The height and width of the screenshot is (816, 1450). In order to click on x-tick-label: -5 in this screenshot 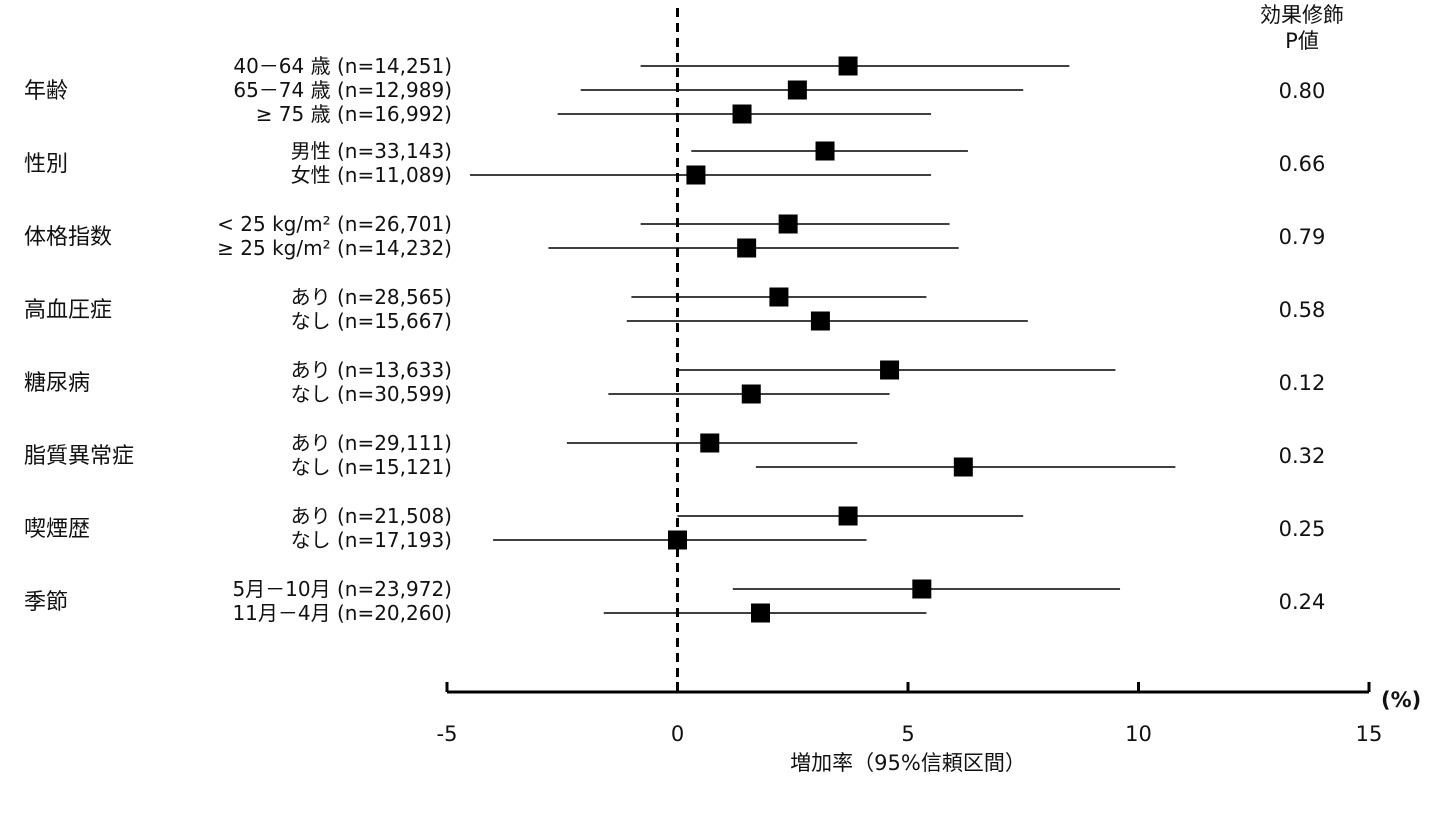, I will do `click(447, 734)`.